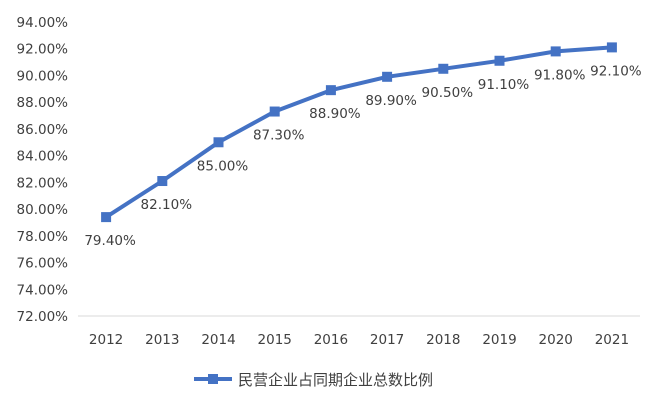 The height and width of the screenshot is (410, 660). Describe the element at coordinates (43, 290) in the screenshot. I see `y-tick-label: 74.00%` at that location.